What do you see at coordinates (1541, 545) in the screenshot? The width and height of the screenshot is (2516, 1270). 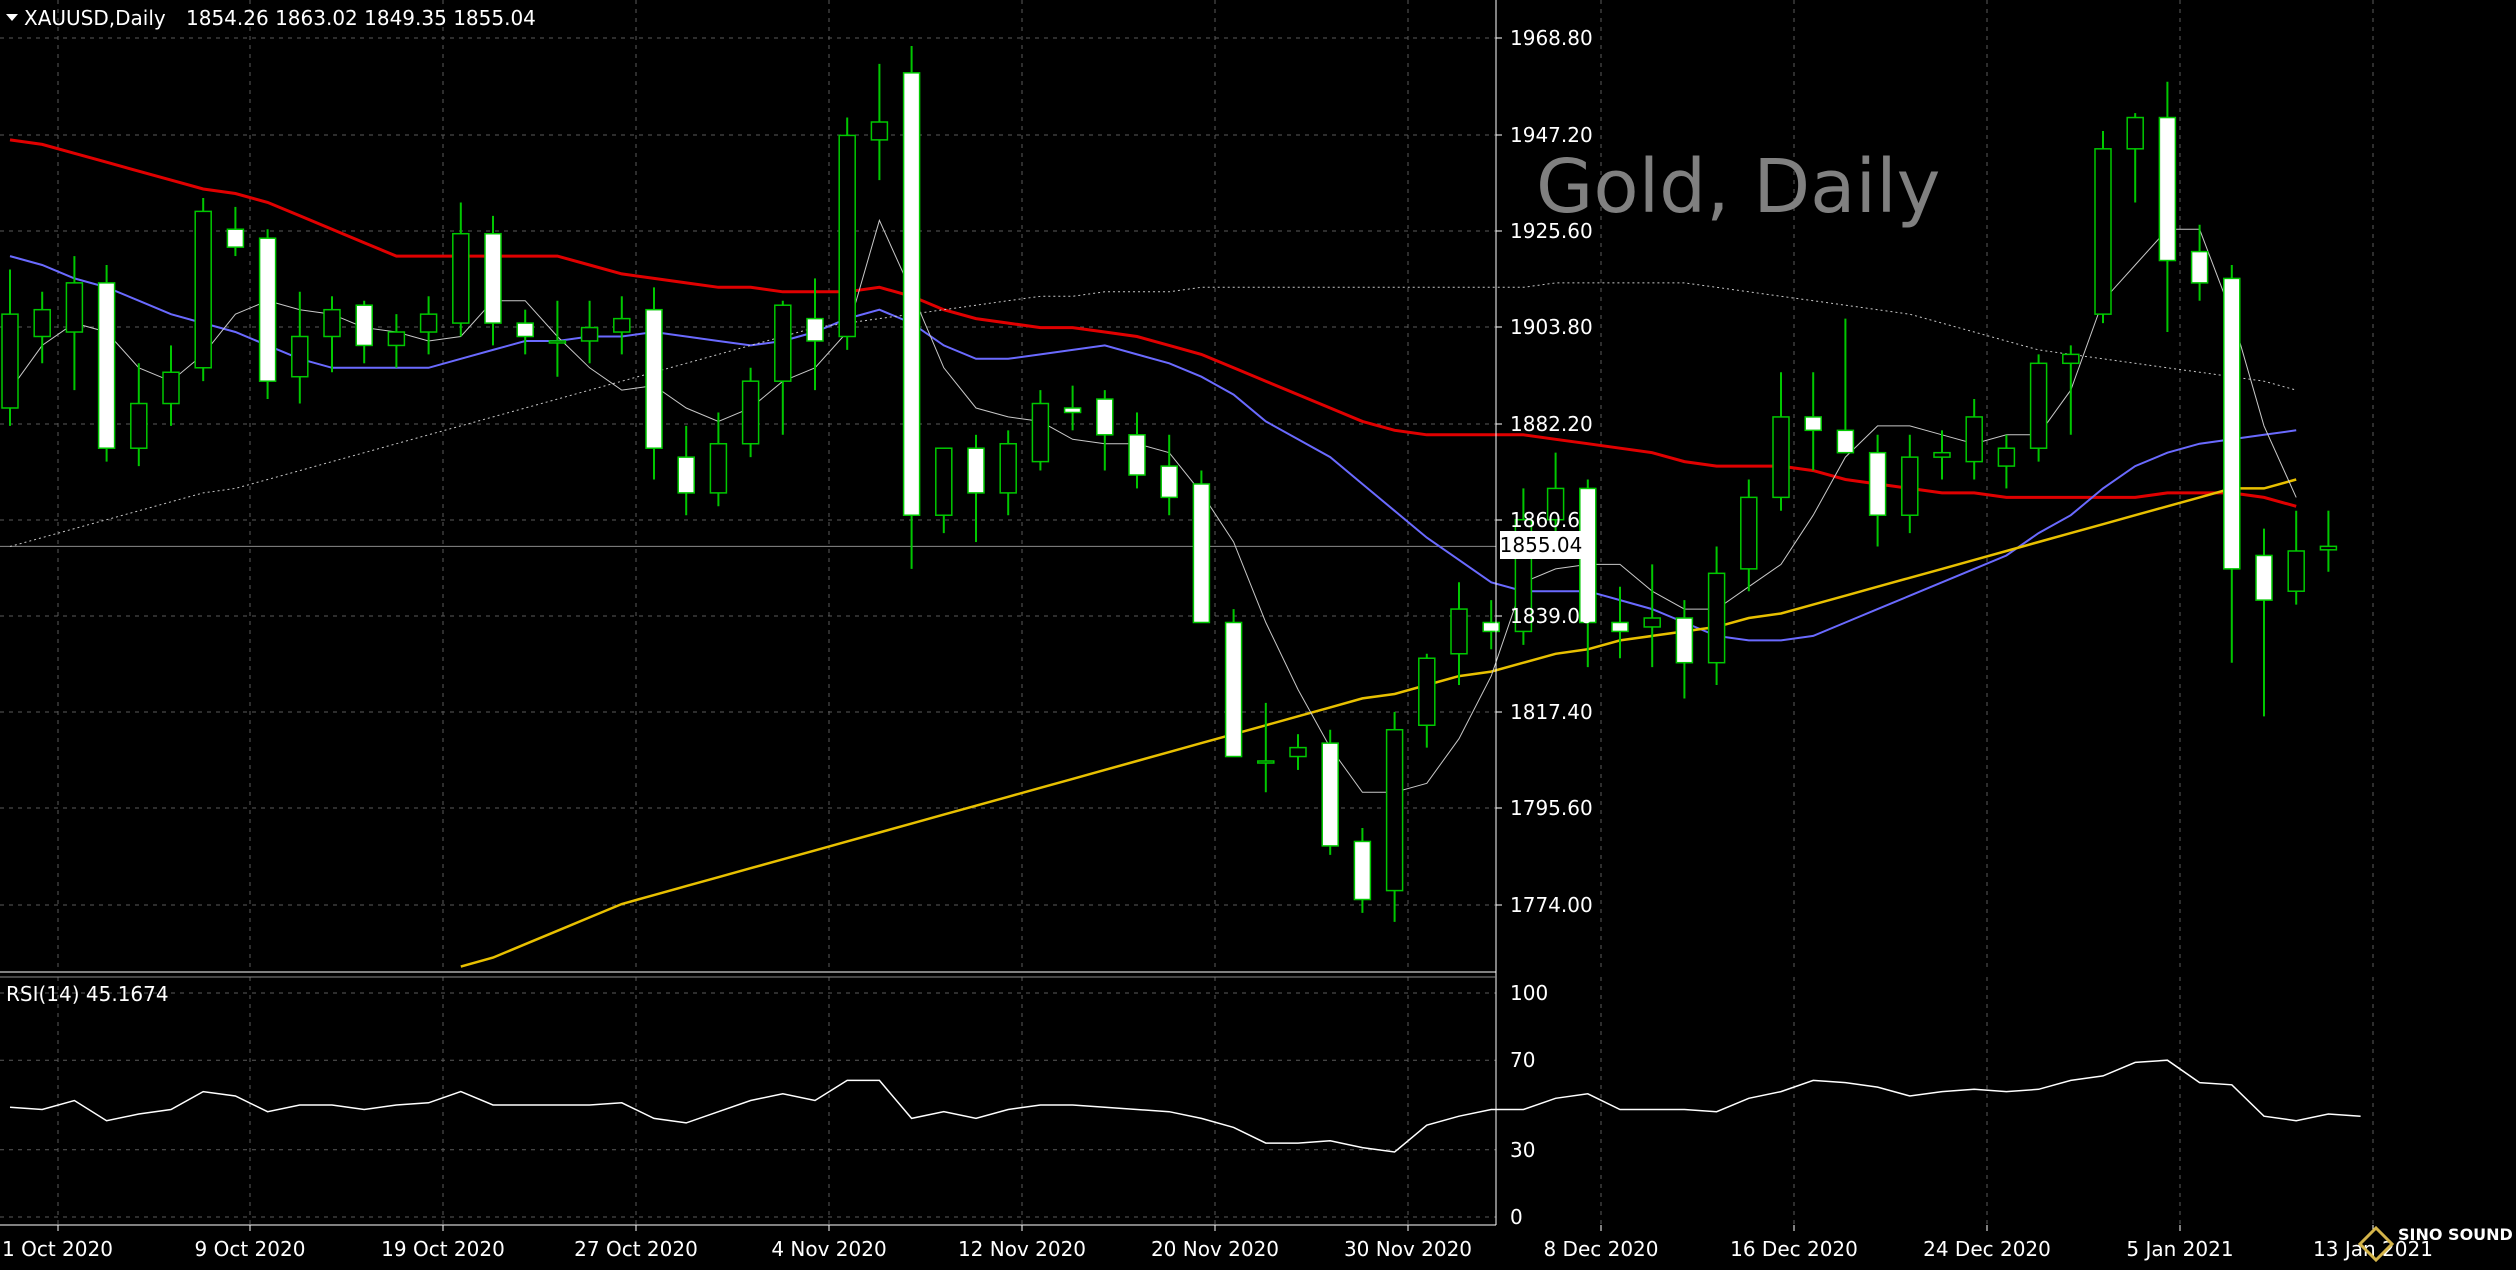 I see `price-tag-box` at bounding box center [1541, 545].